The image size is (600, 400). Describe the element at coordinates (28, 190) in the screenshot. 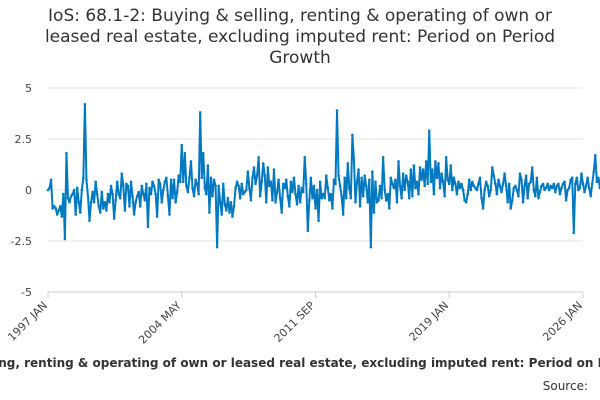

I see `y-tick-label: 0` at that location.